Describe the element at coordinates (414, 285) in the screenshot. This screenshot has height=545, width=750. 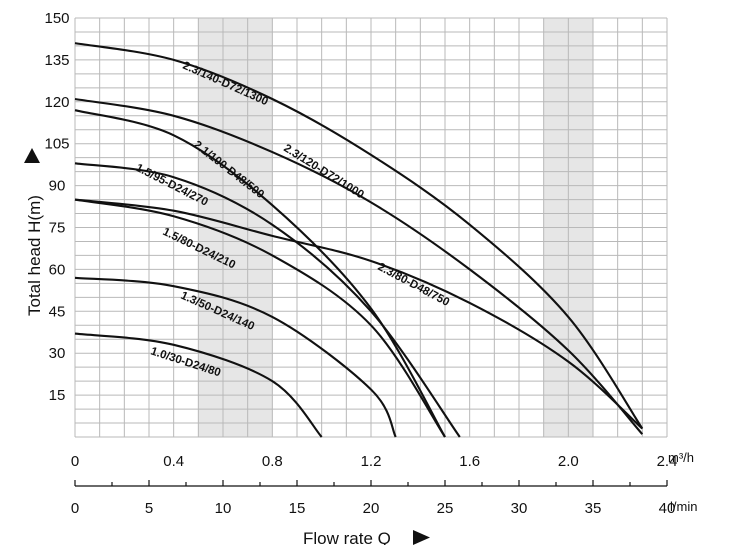
I see `curve-label: 2.3/80-D48/750` at that location.